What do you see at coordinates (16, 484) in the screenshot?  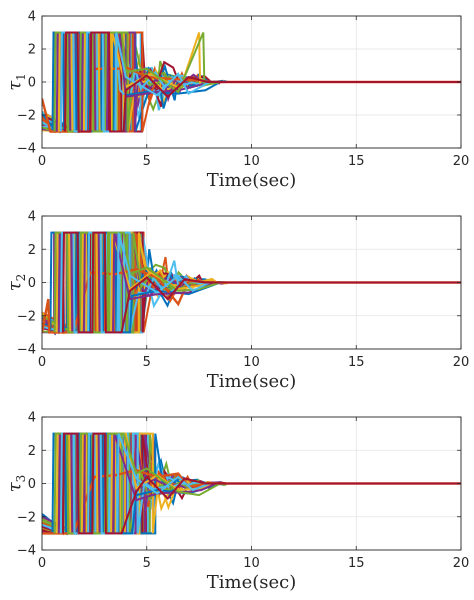 I see `y-axis-label: τ3` at bounding box center [16, 484].